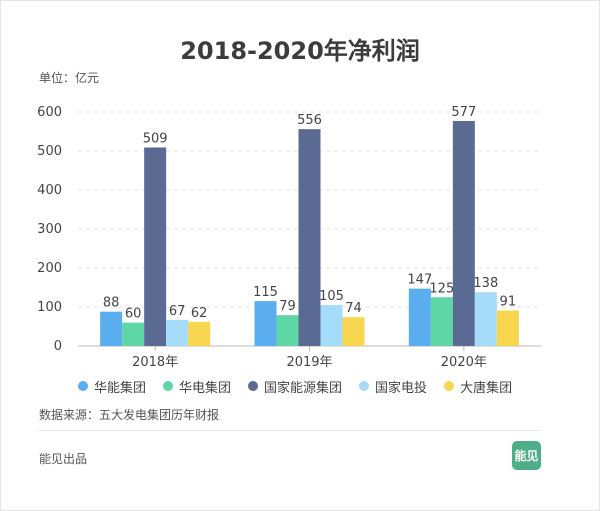  What do you see at coordinates (419, 280) in the screenshot?
I see `data-label: 147` at bounding box center [419, 280].